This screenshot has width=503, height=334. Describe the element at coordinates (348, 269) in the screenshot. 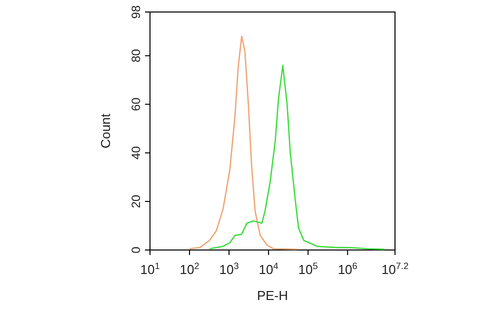

I see `x-tick-label: 10$^{6}$` at that location.